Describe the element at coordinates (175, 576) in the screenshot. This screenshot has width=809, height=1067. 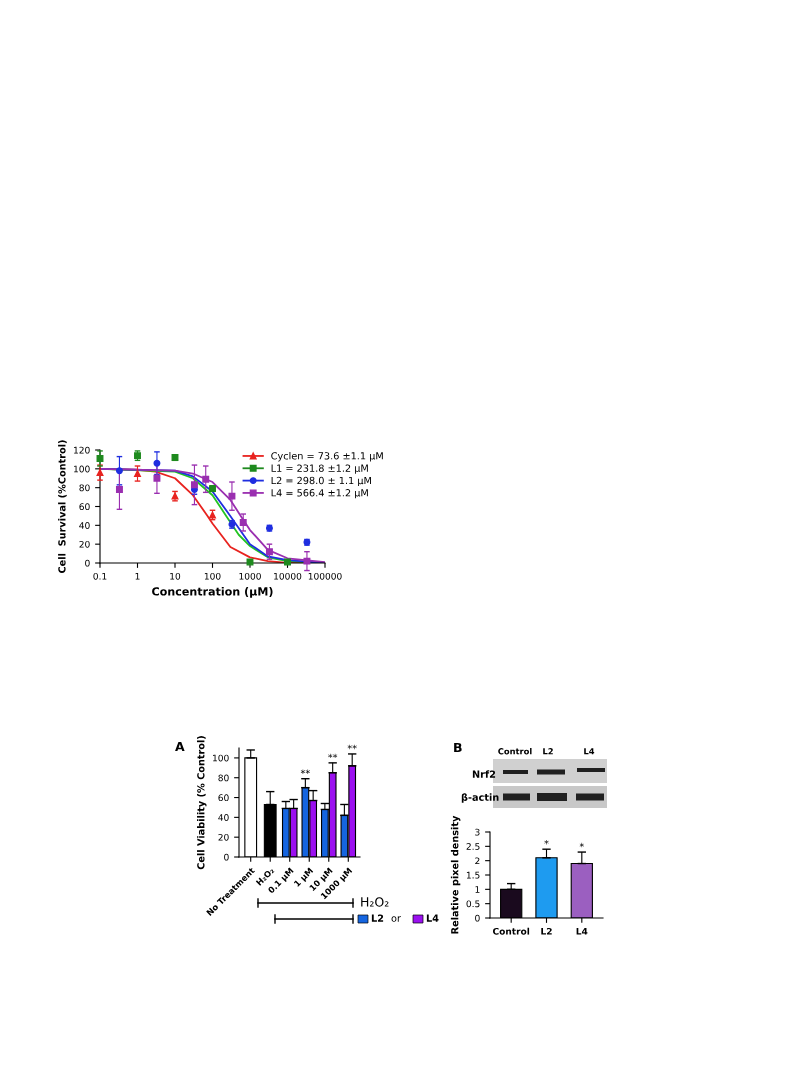
I see `x-tick-label: 10` at that location.